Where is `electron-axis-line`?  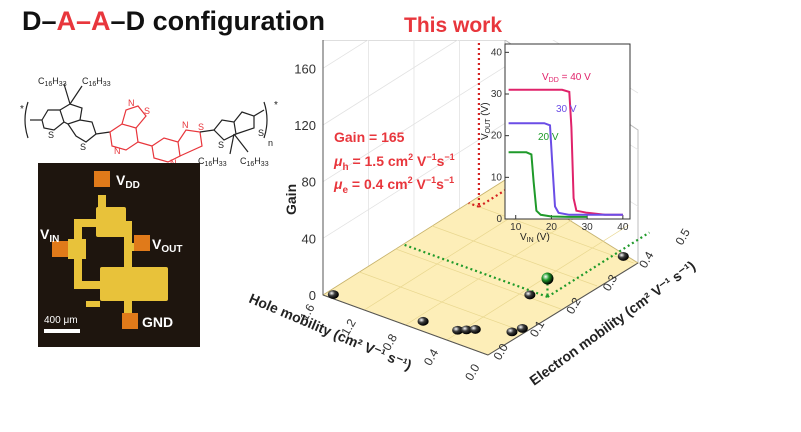 electron-axis-line is located at coordinates (563, 309).